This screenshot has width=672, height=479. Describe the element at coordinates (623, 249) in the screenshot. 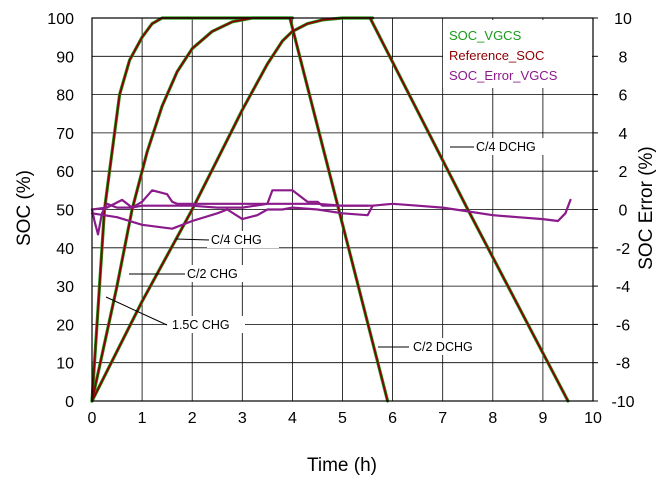

I see `y2-tick-label: -2` at that location.